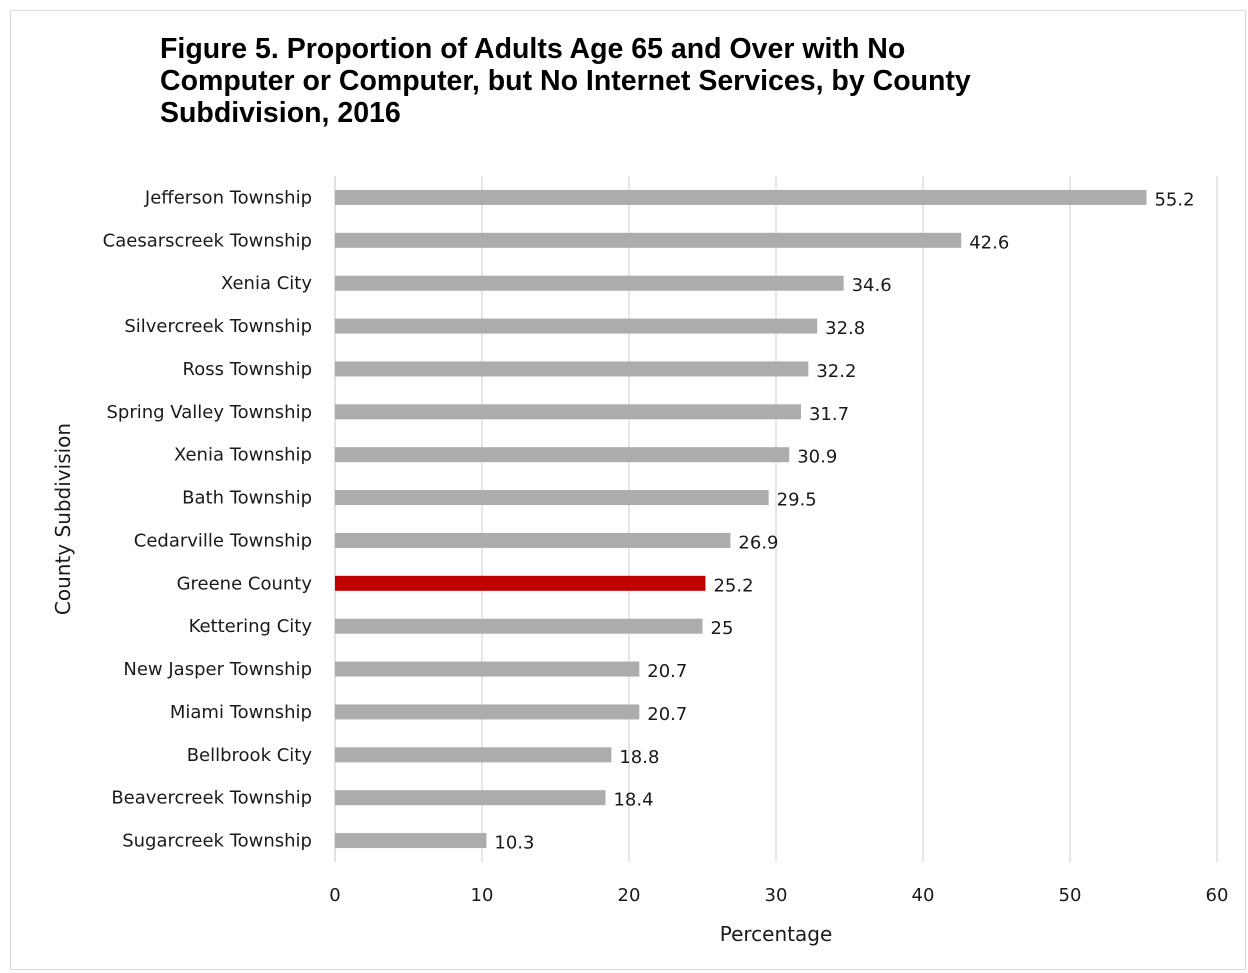  What do you see at coordinates (266, 283) in the screenshot?
I see `category-label: Xenia City` at bounding box center [266, 283].